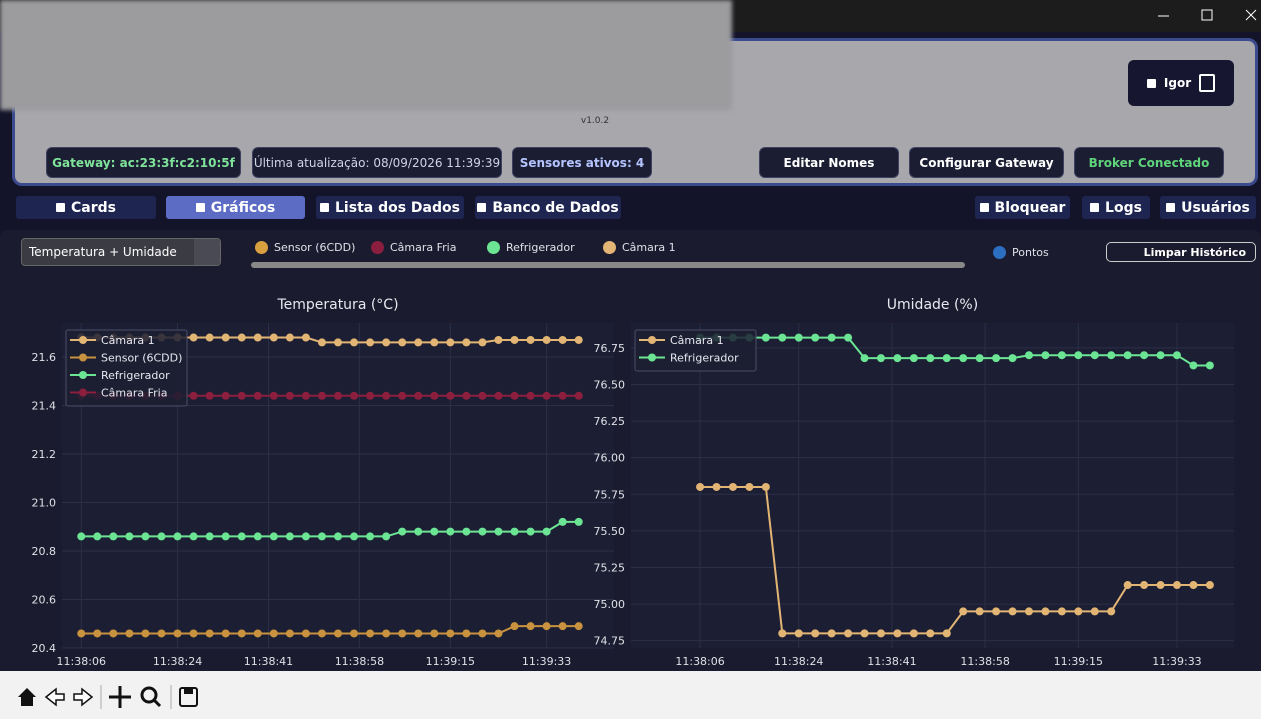  Describe the element at coordinates (366, 55) in the screenshot. I see `blurred-logo` at that location.